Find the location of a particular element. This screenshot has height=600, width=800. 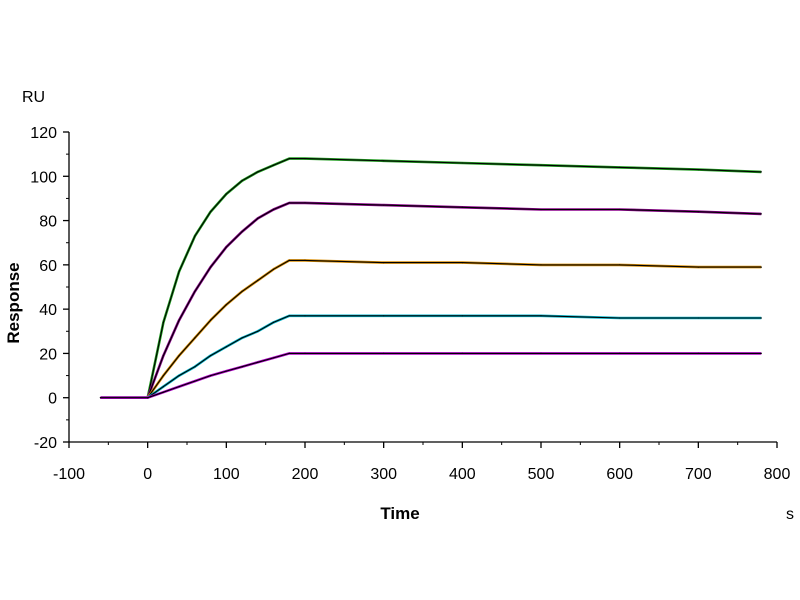

y-tick-label: 80 is located at coordinates (48, 222).